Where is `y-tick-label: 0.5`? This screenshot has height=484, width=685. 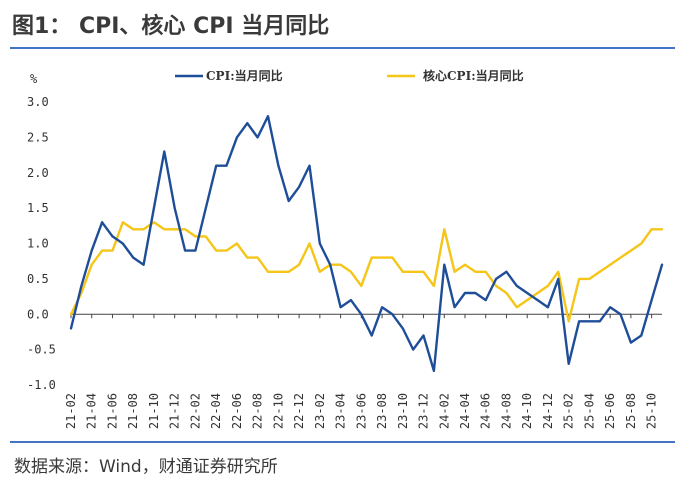
y-tick-label: 0.5 is located at coordinates (38, 279).